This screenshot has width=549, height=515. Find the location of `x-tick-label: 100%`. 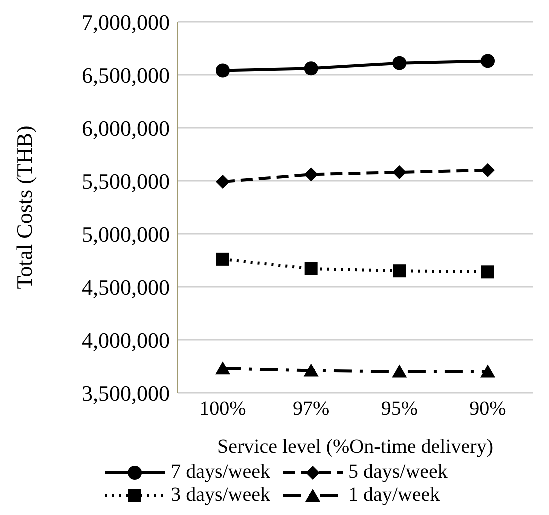

x-tick-label: 100% is located at coordinates (223, 409).